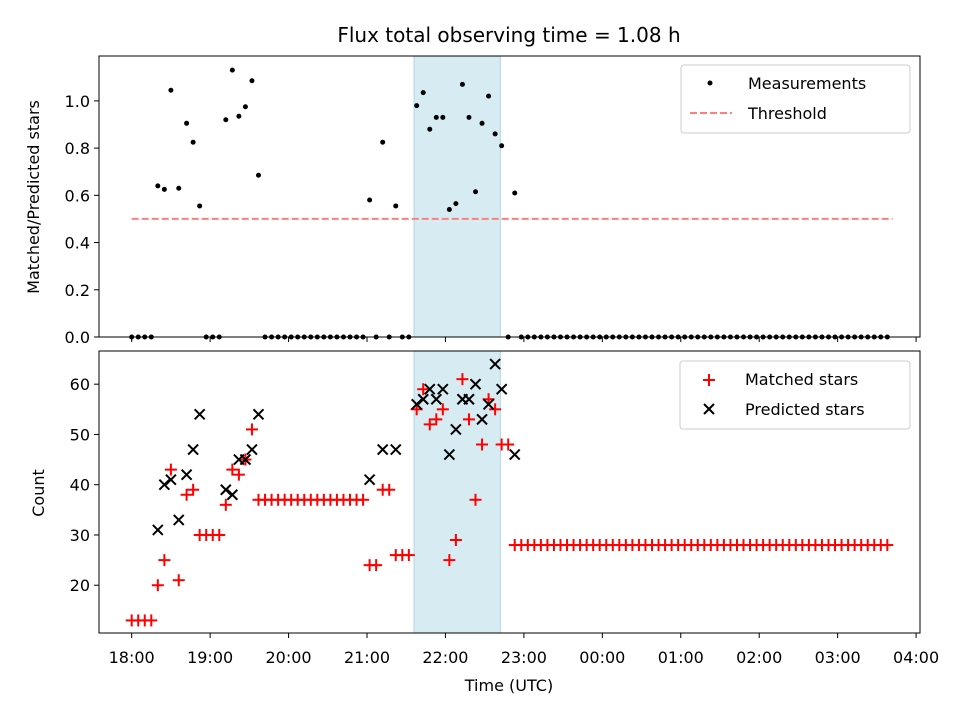 The height and width of the screenshot is (720, 960). What do you see at coordinates (77, 195) in the screenshot?
I see `y-tick-label: 0.6` at bounding box center [77, 195].